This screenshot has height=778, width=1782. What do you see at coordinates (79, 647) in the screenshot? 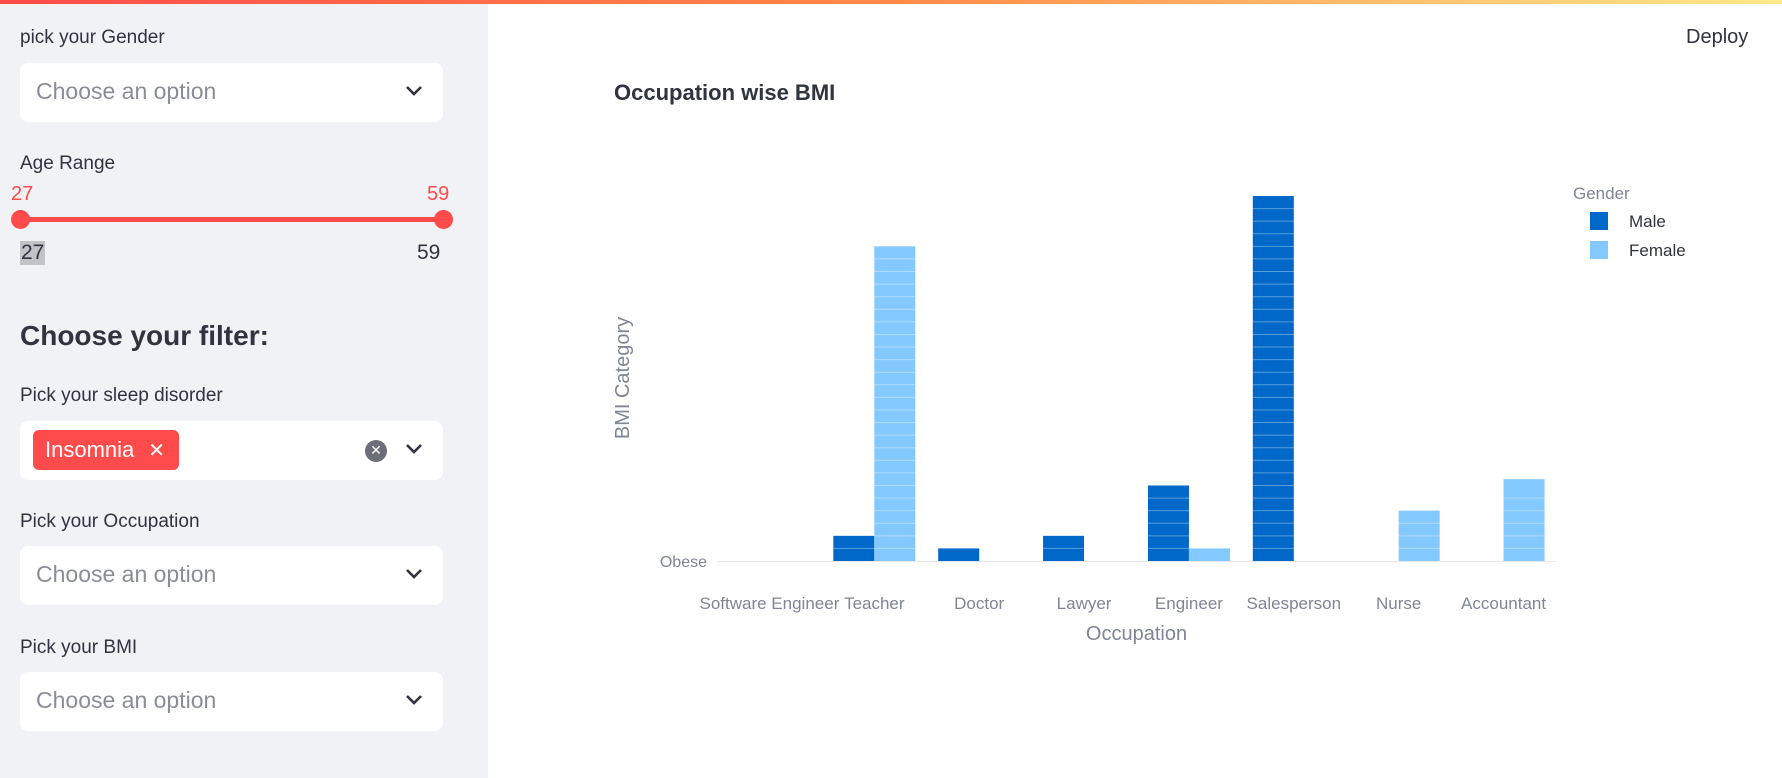
I see `bmi-label: Pick your BMI` at bounding box center [79, 647].